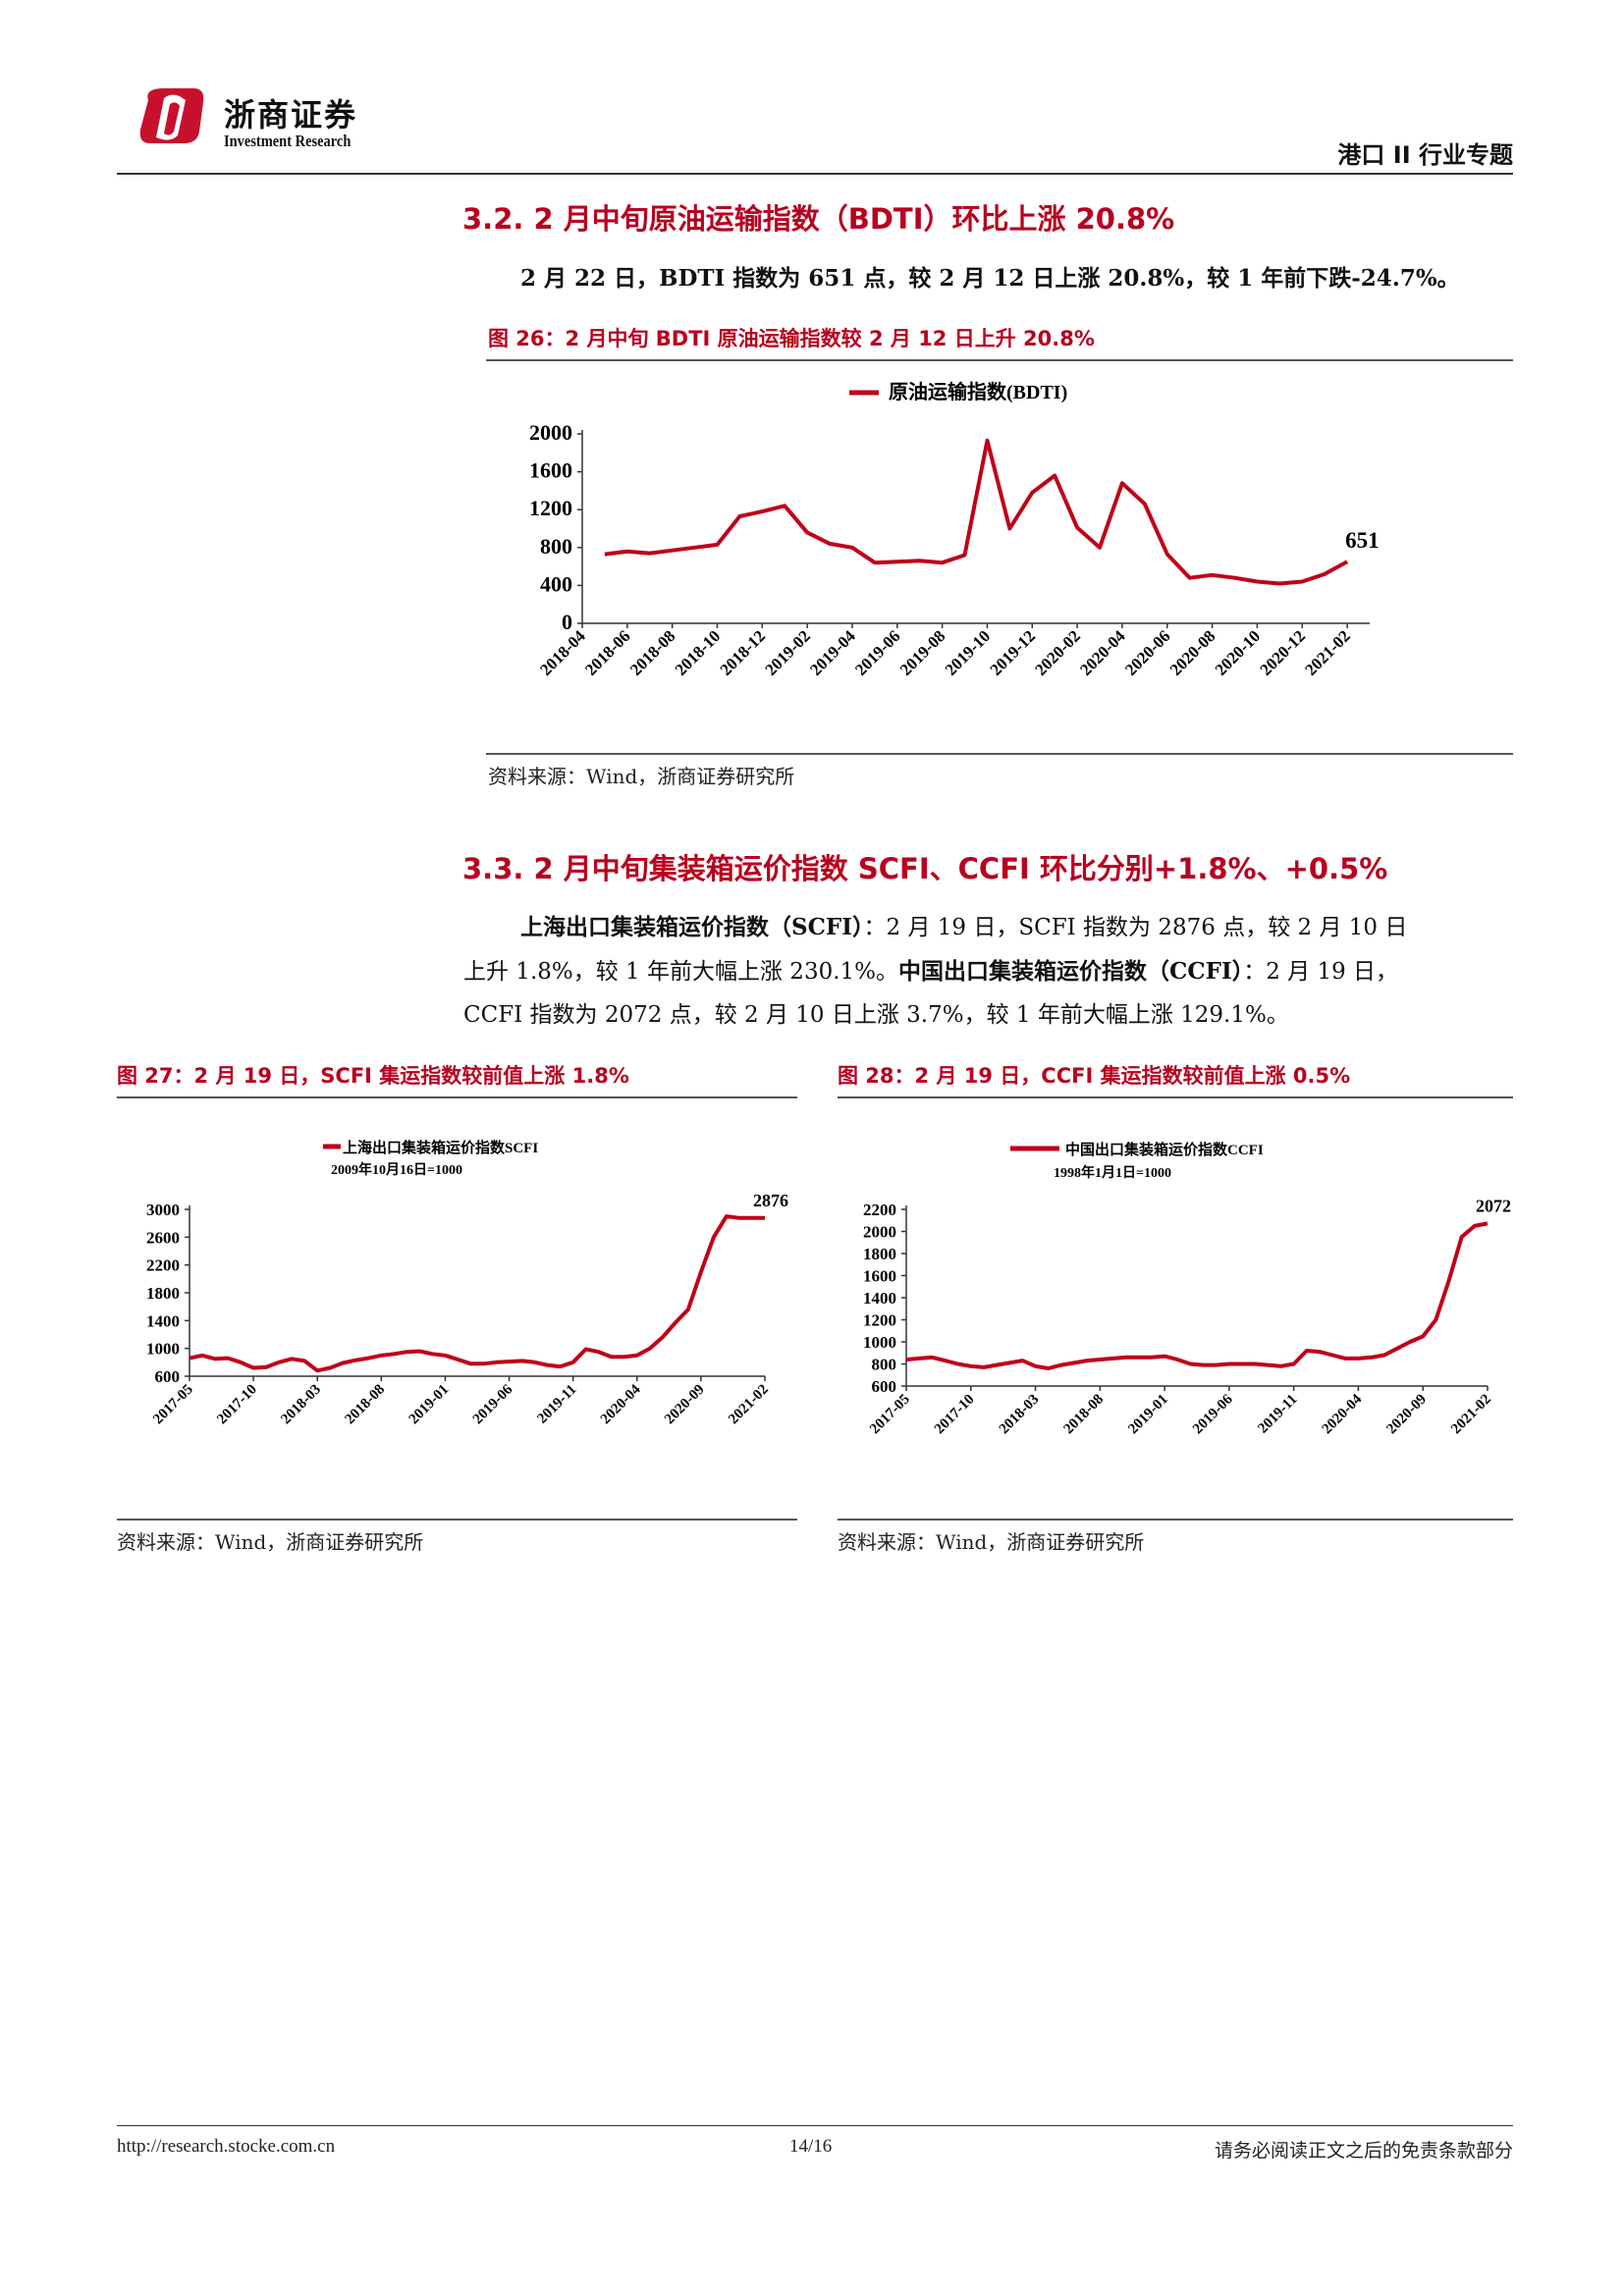 The height and width of the screenshot is (2296, 1624). I want to click on legend-note: 1998年1月1日=1000, so click(1112, 1172).